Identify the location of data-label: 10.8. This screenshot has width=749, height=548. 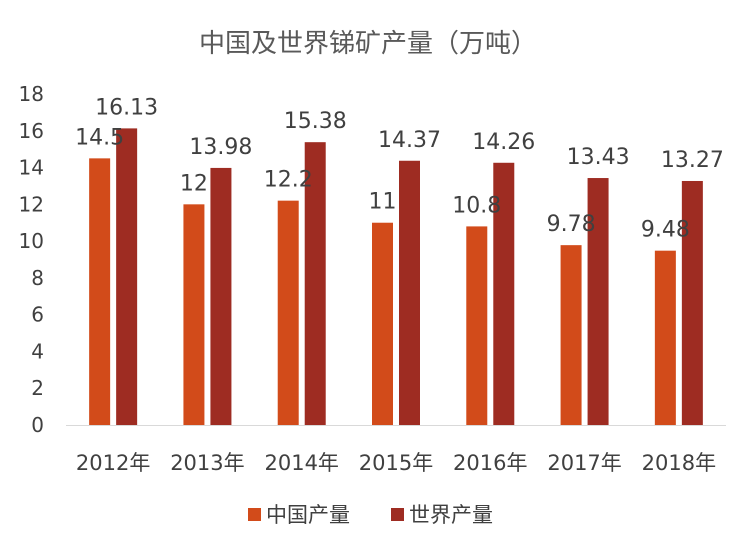
(476, 205).